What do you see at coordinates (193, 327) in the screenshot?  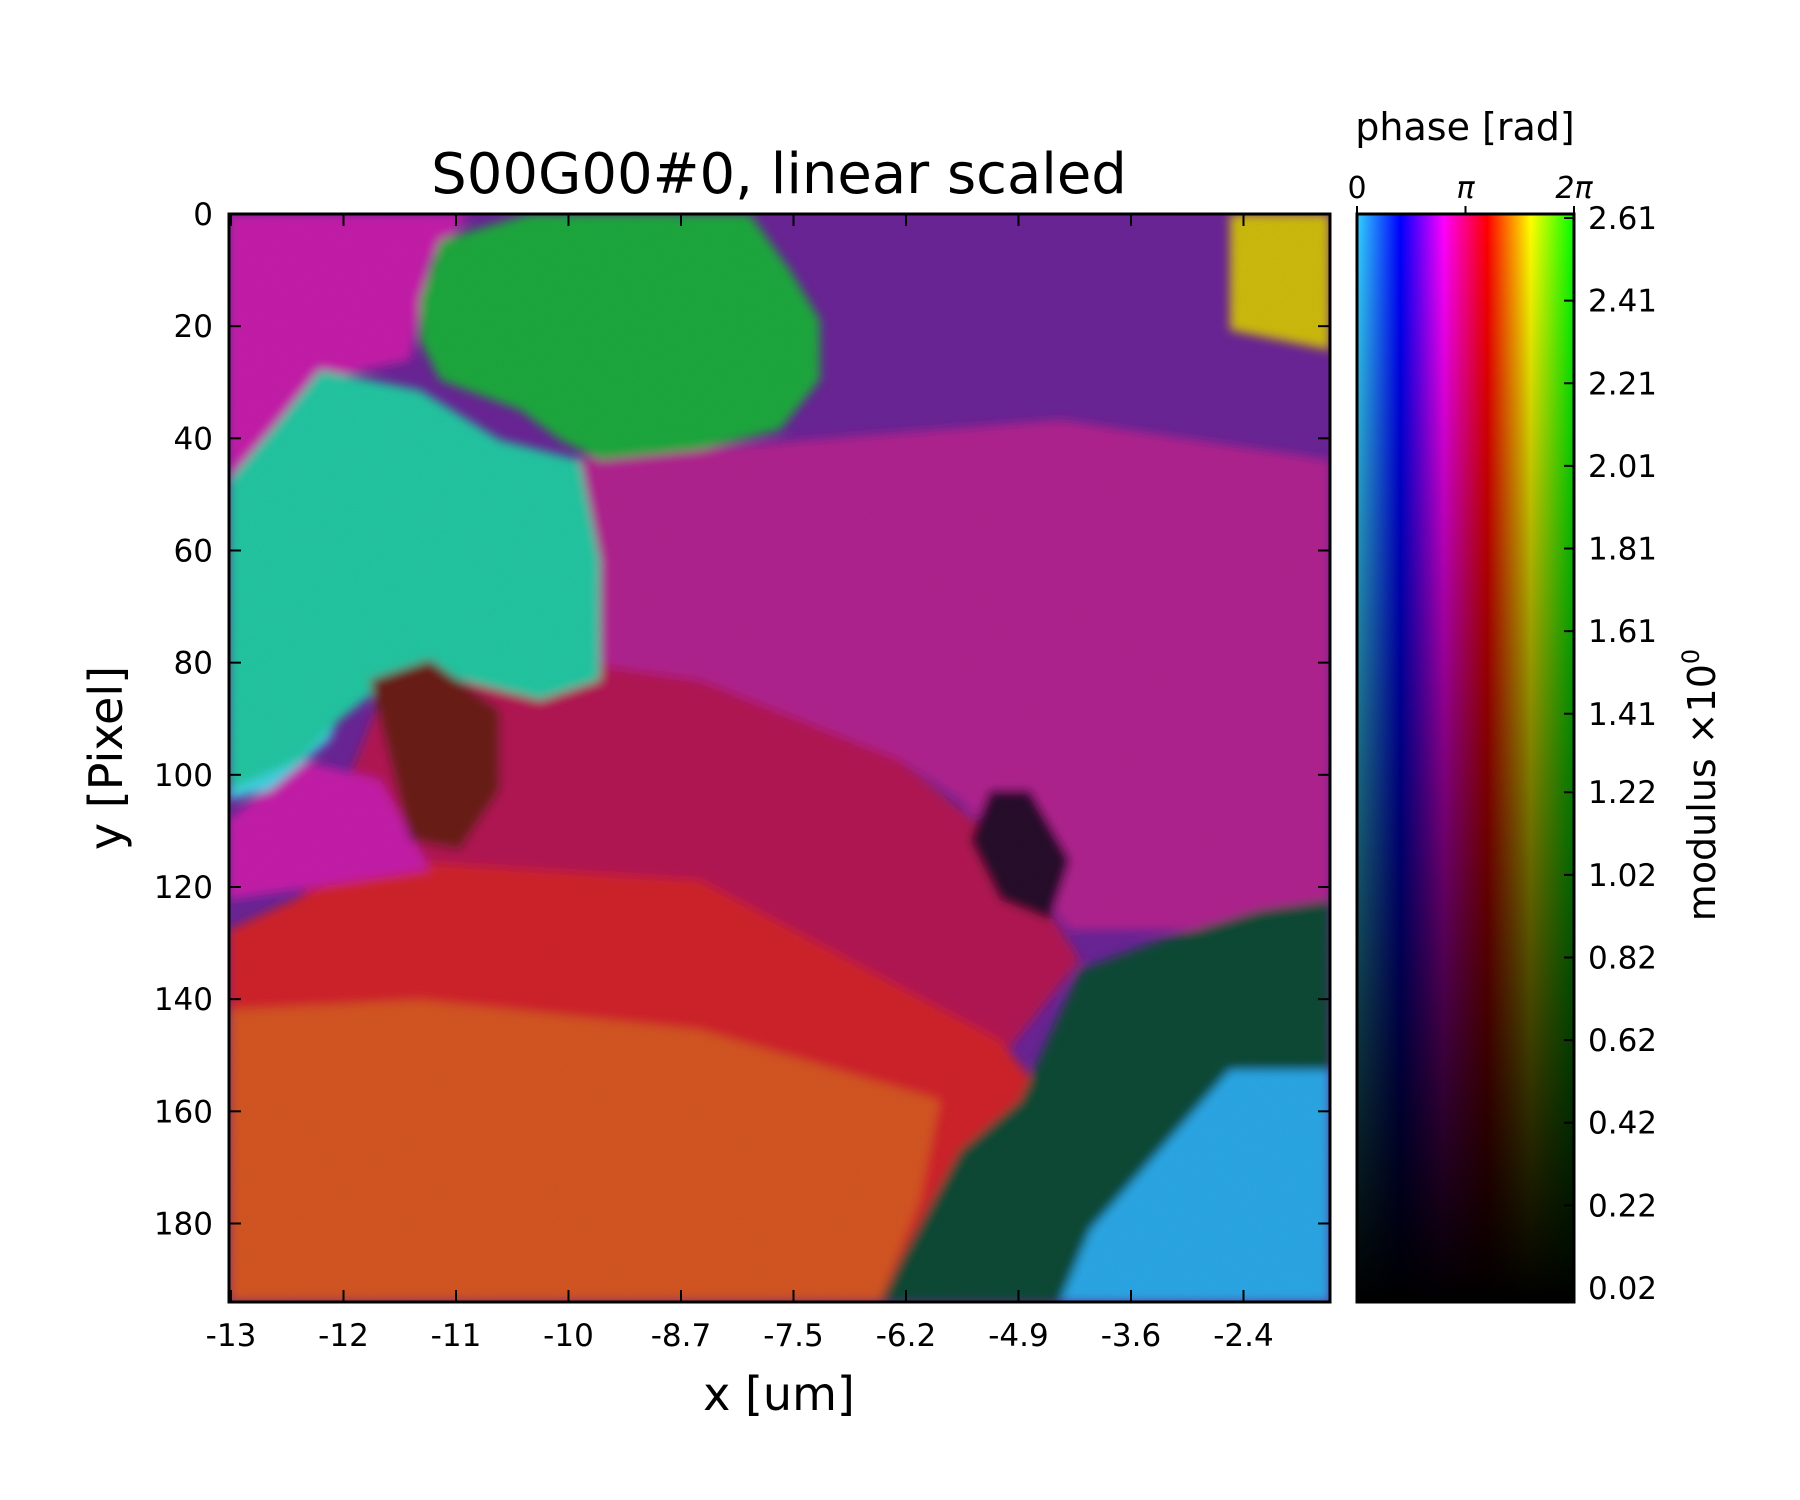 I see `y-tick-label: 20` at bounding box center [193, 327].